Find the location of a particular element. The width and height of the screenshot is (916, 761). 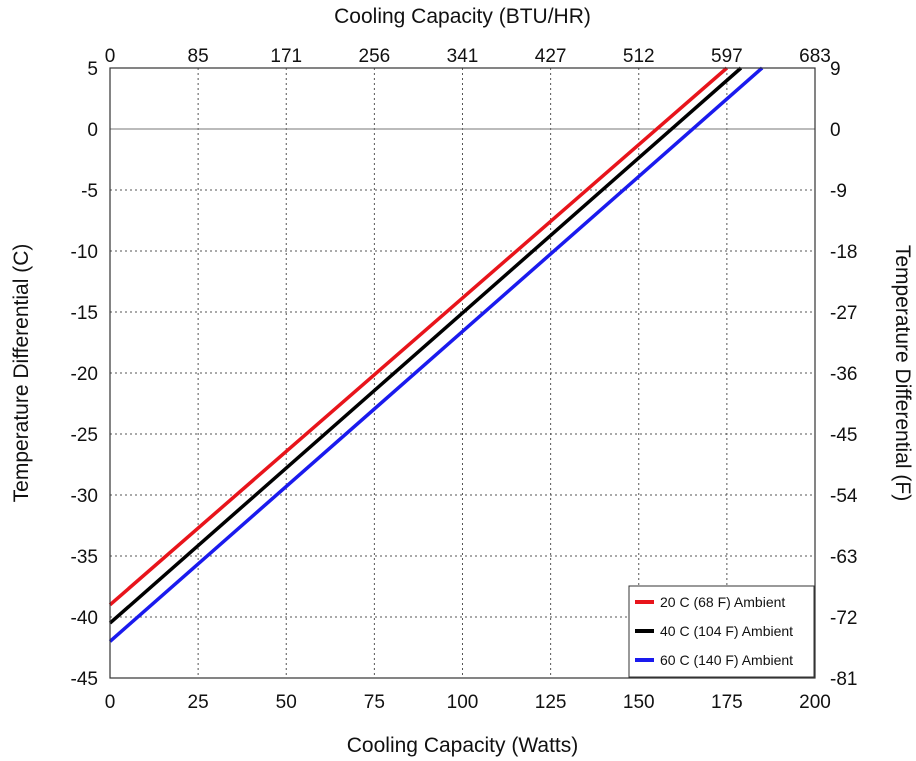

x2-tick-label: 512 is located at coordinates (639, 56).